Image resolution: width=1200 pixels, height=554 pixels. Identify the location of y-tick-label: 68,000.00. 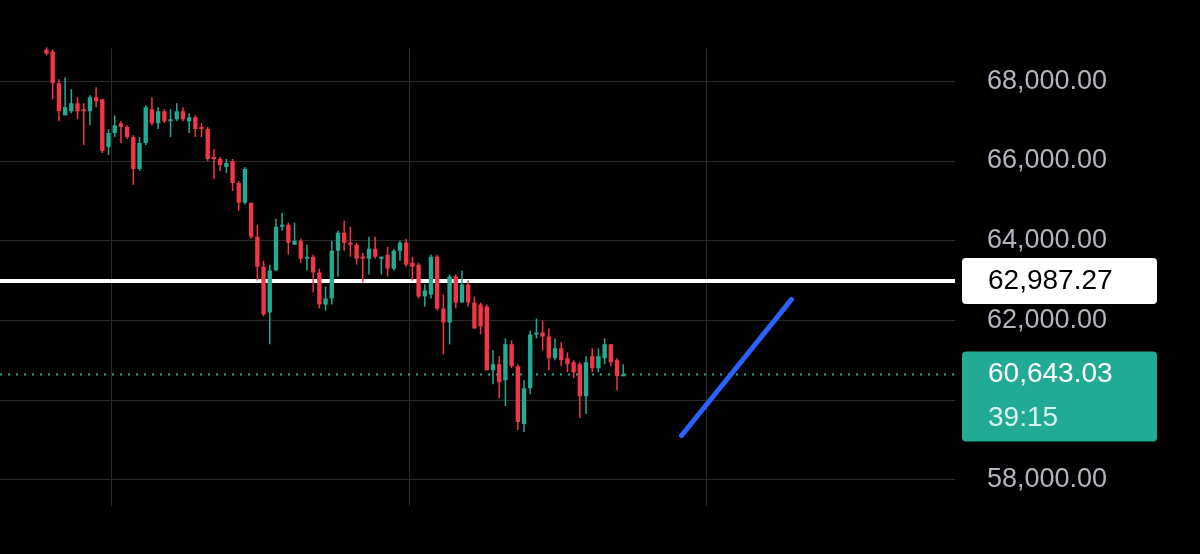
(1047, 79).